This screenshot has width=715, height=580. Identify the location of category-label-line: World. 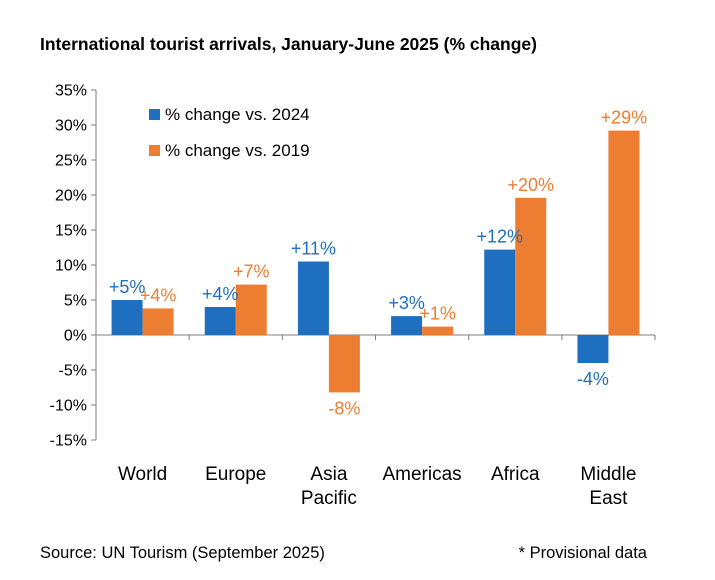
(142, 474).